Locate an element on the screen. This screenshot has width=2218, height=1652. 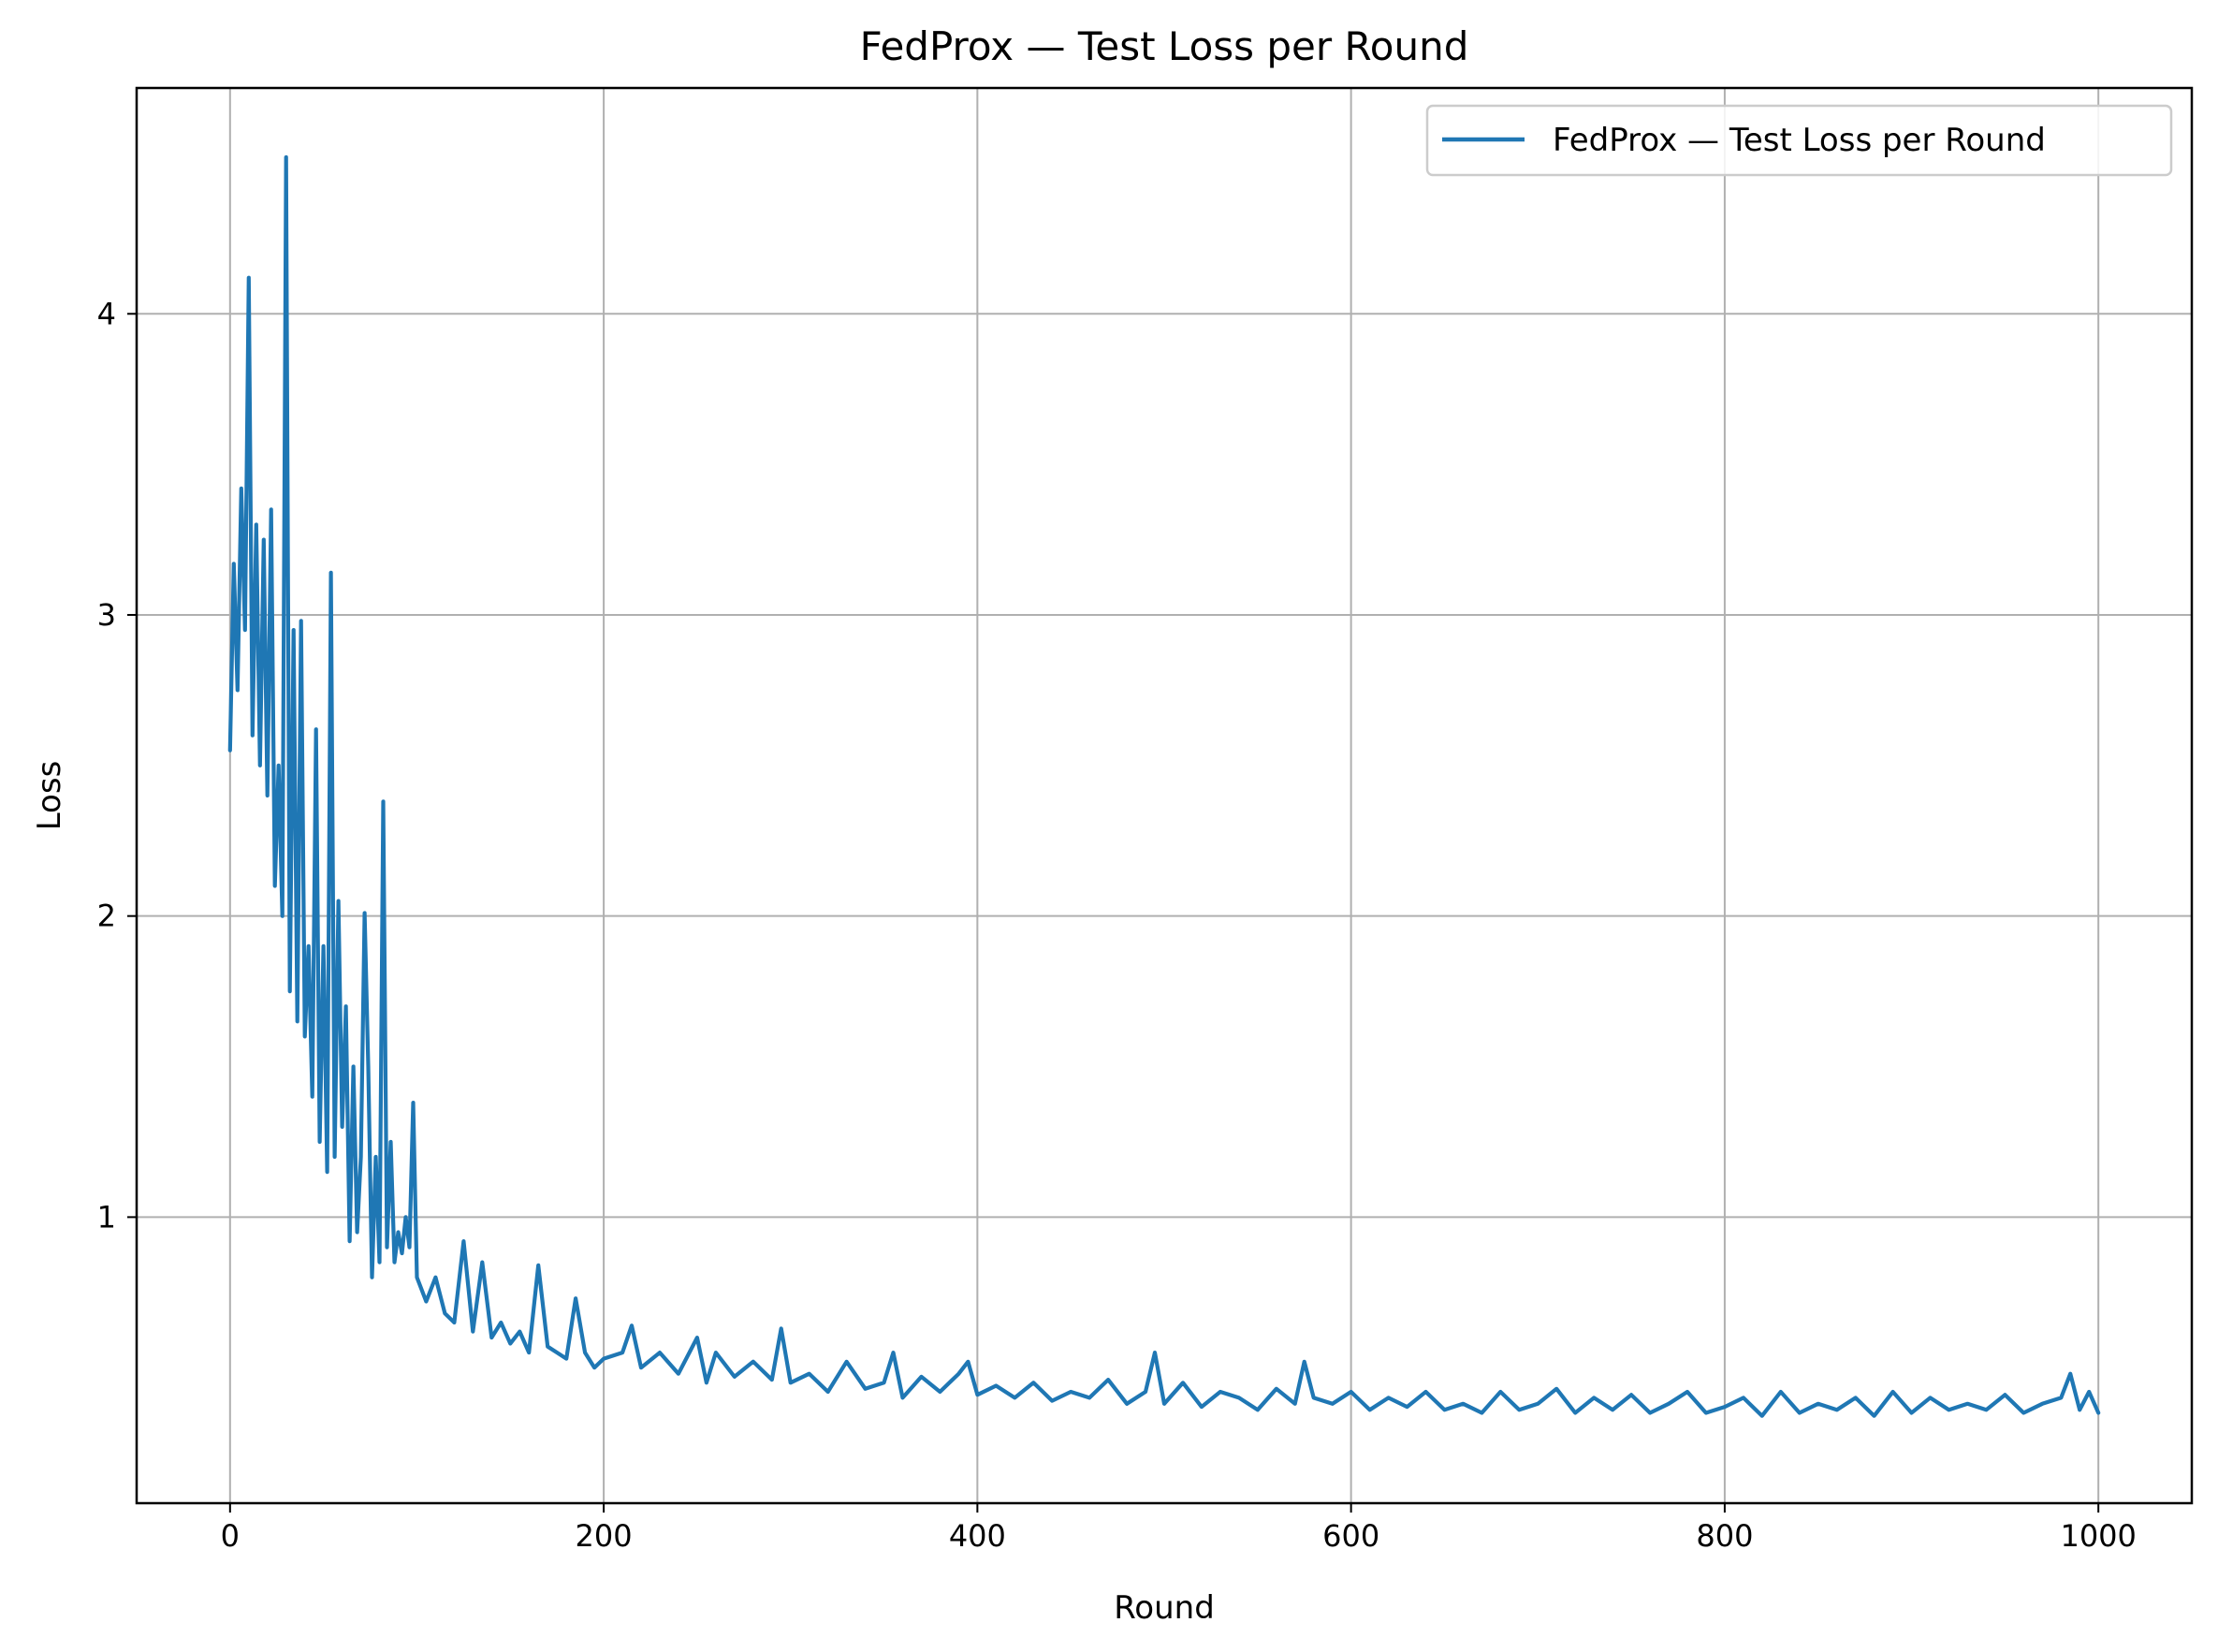
y-tick-label: 2 is located at coordinates (107, 916).